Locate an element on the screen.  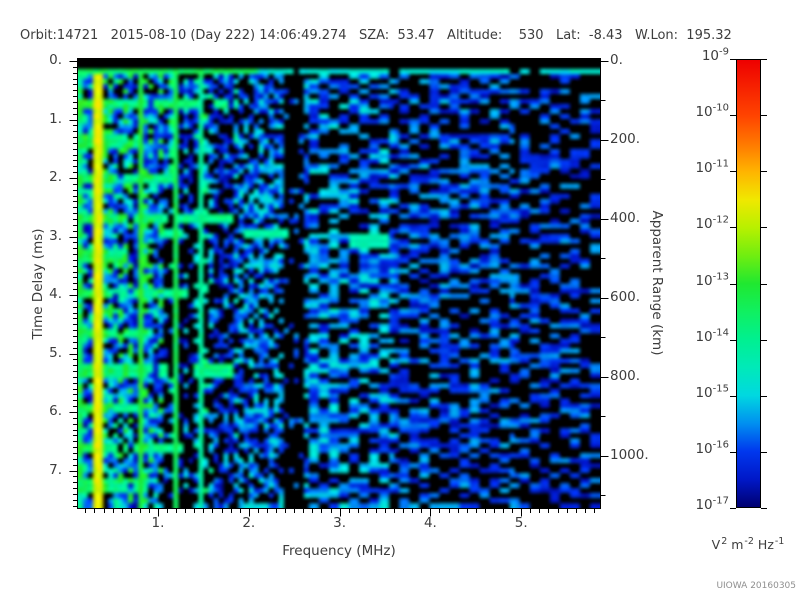
colorbar-gradient is located at coordinates (748, 283).